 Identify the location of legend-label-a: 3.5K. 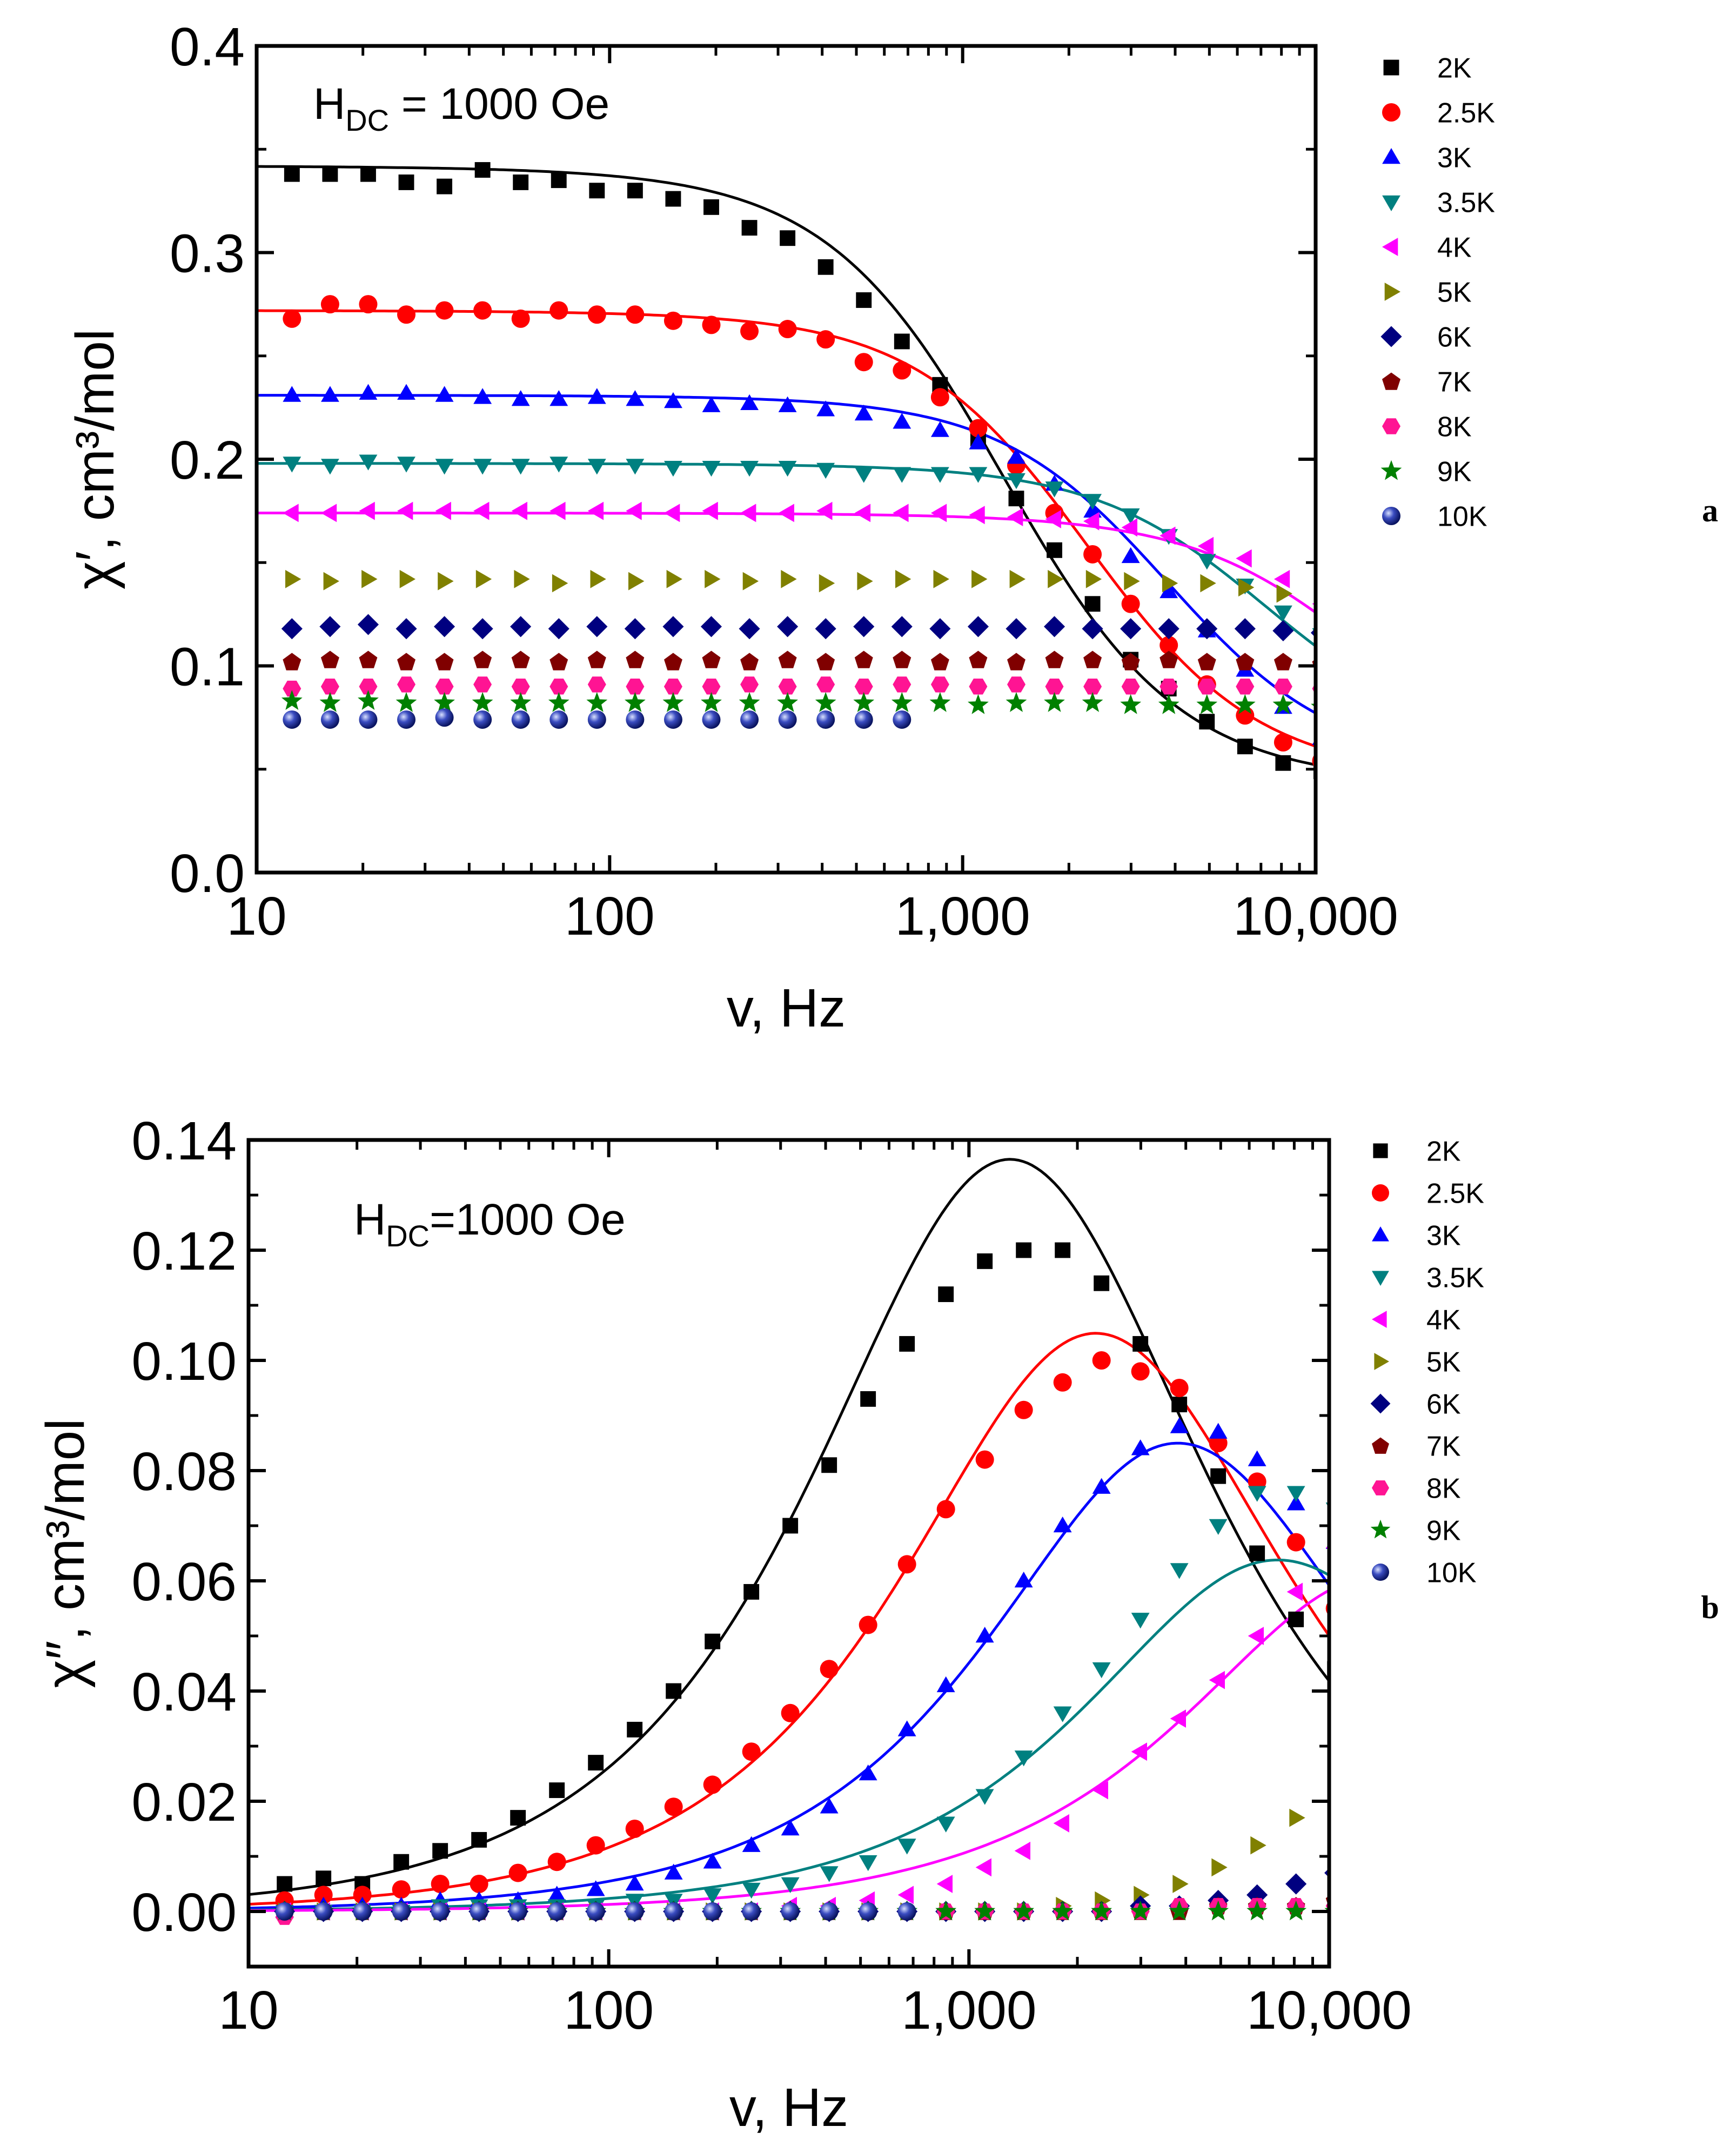
(1466, 203).